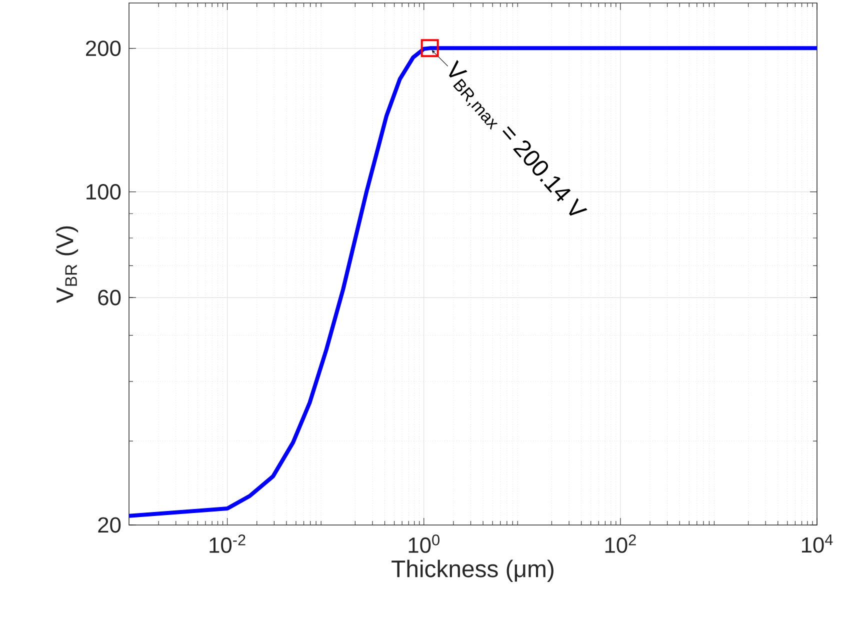  Describe the element at coordinates (67, 264) in the screenshot. I see `y-axis-title: V$_{BR}$ (V)` at that location.